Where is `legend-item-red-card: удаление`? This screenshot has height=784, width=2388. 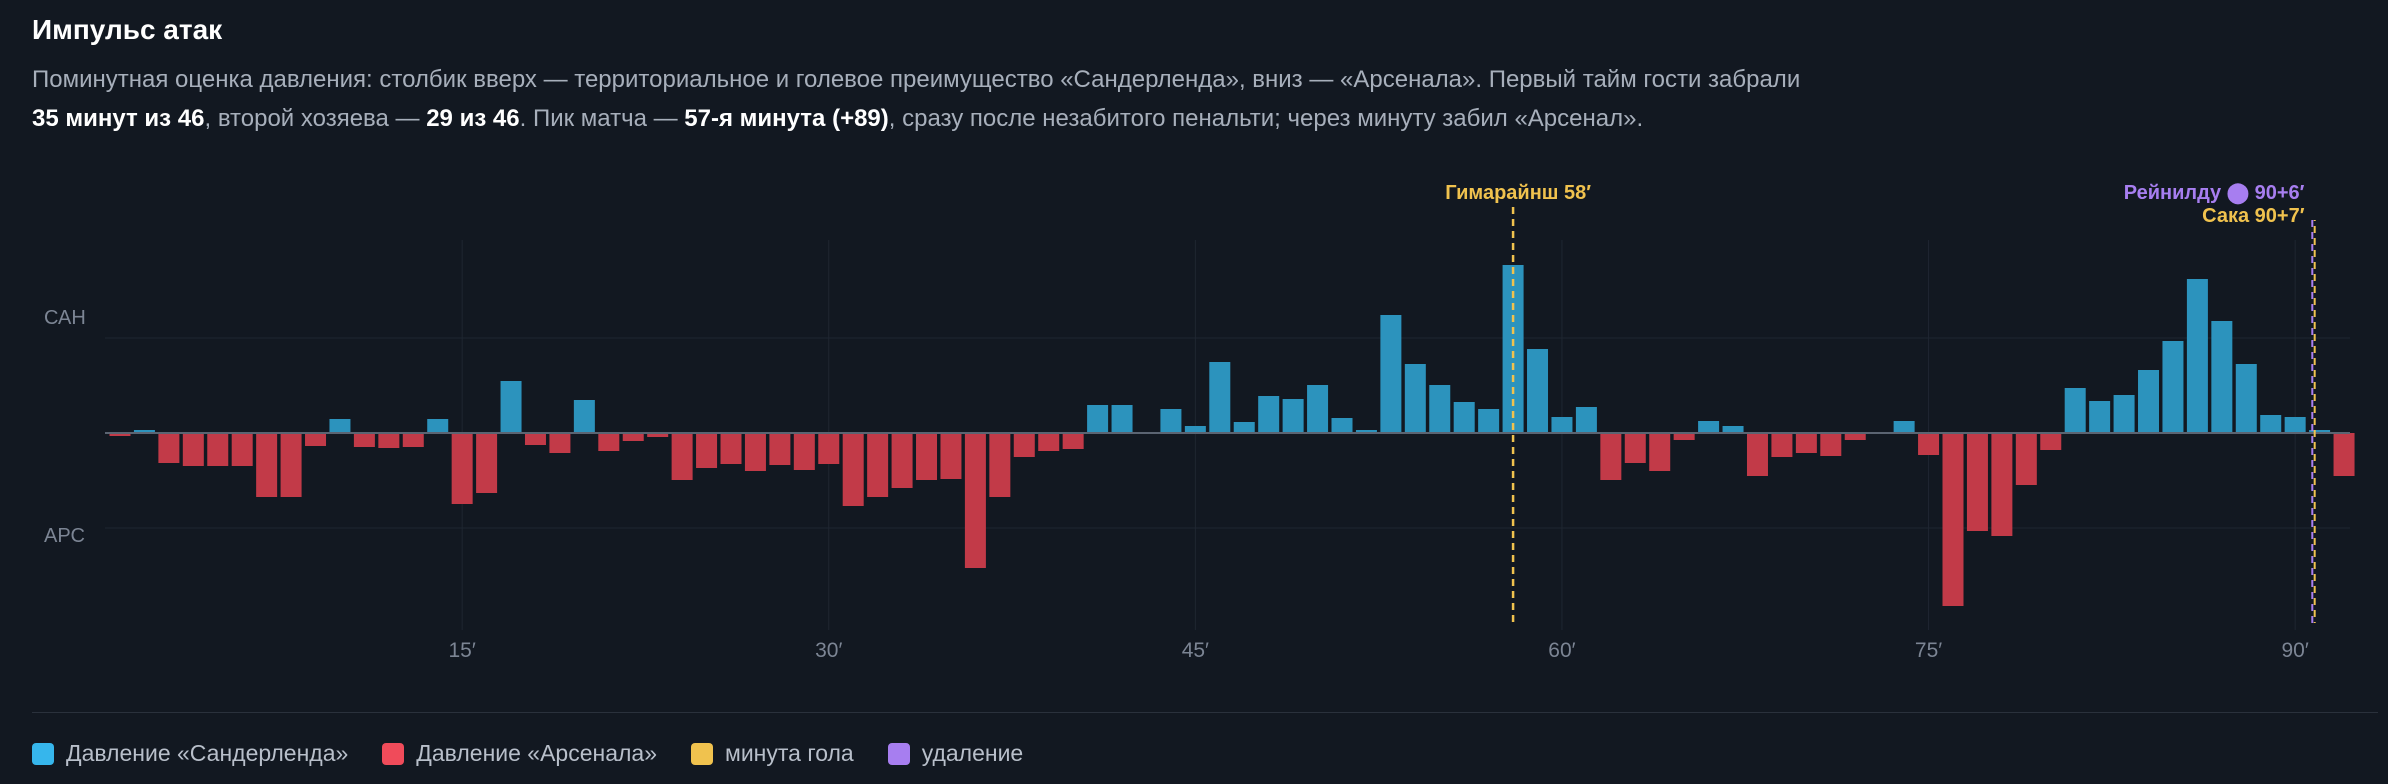
legend-item-red-card: удаление is located at coordinates (955, 753).